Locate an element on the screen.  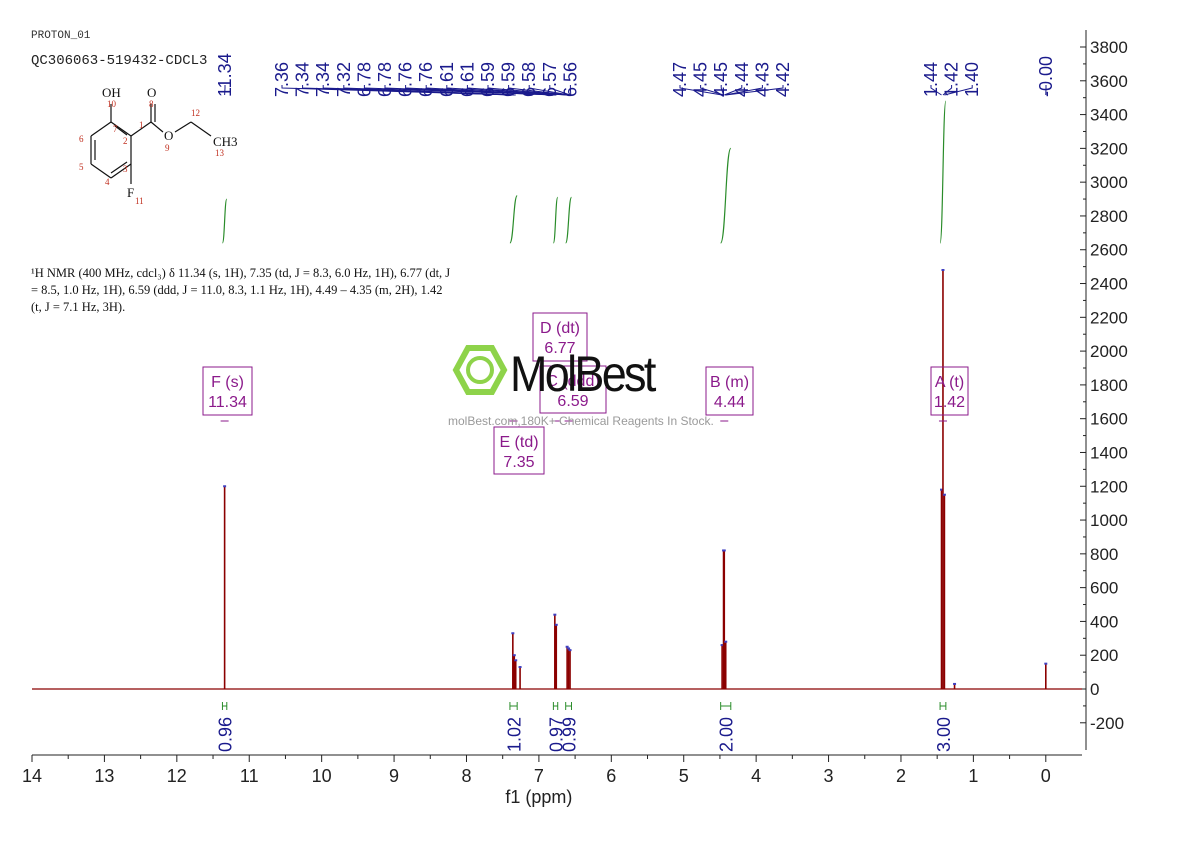
peak-label: 6.58 is located at coordinates (529, 79).